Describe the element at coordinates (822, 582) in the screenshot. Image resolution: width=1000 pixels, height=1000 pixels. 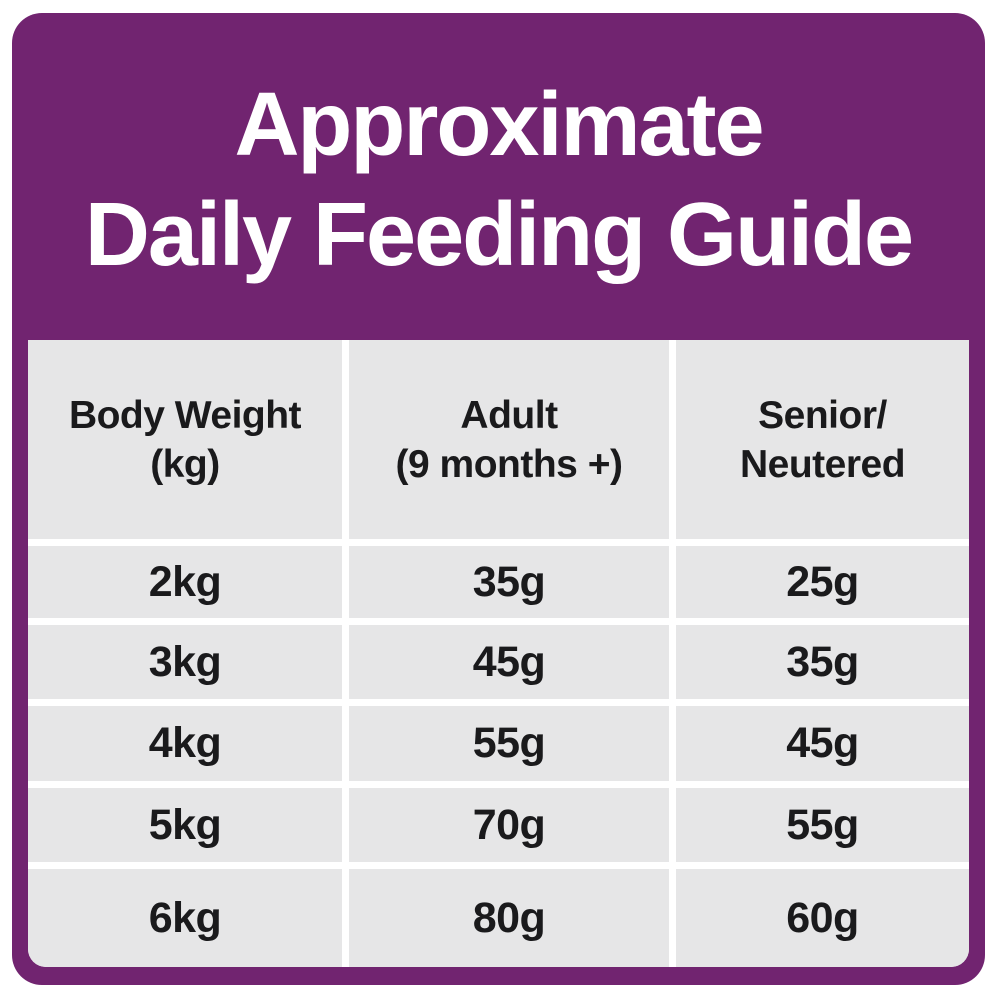
I see `table-cell-senior-2kg: 25g` at that location.